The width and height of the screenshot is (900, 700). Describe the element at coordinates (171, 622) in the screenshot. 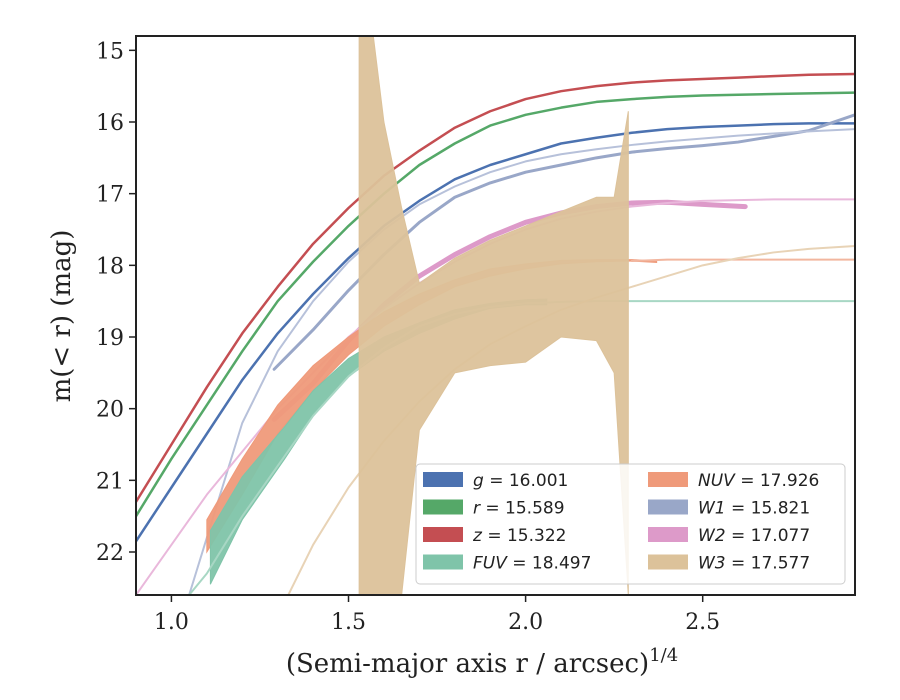

I see `x-tick-label: 1.0` at that location.